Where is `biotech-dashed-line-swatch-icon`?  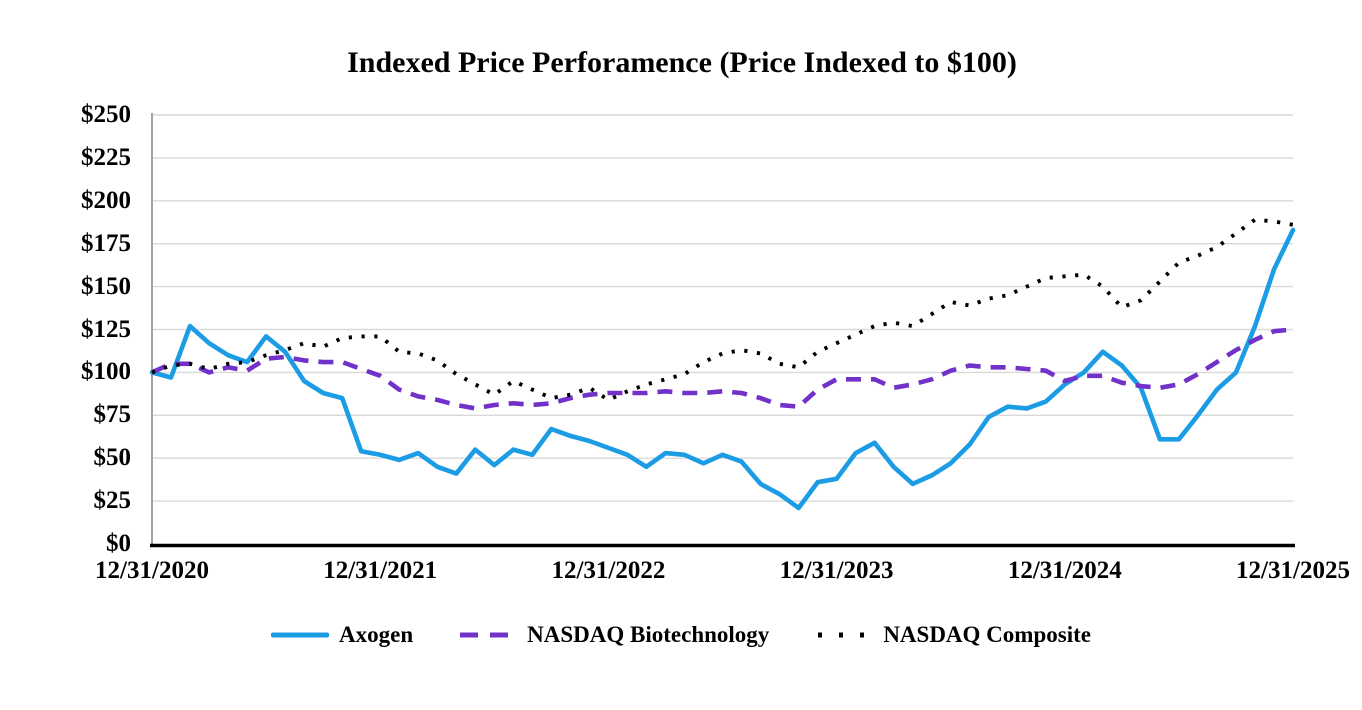
biotech-dashed-line-swatch-icon is located at coordinates (489, 635).